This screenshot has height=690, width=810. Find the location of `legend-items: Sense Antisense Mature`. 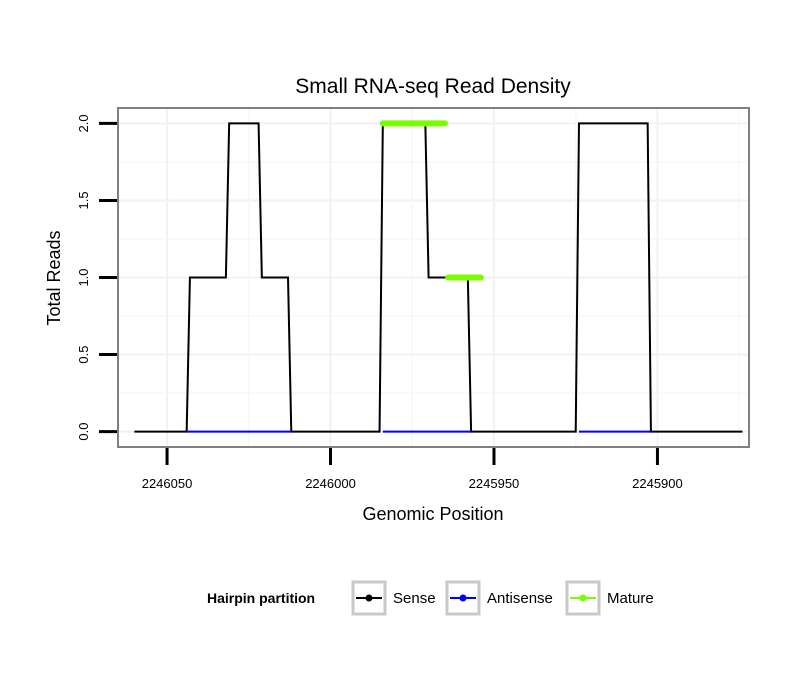

legend-items: Sense Antisense Mature is located at coordinates (502, 598).